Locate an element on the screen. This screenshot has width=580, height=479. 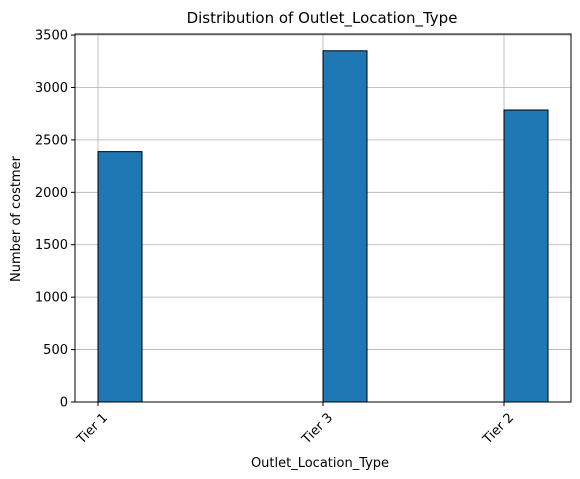
x-axis-label: Outlet_Location_Type is located at coordinates (320, 463).